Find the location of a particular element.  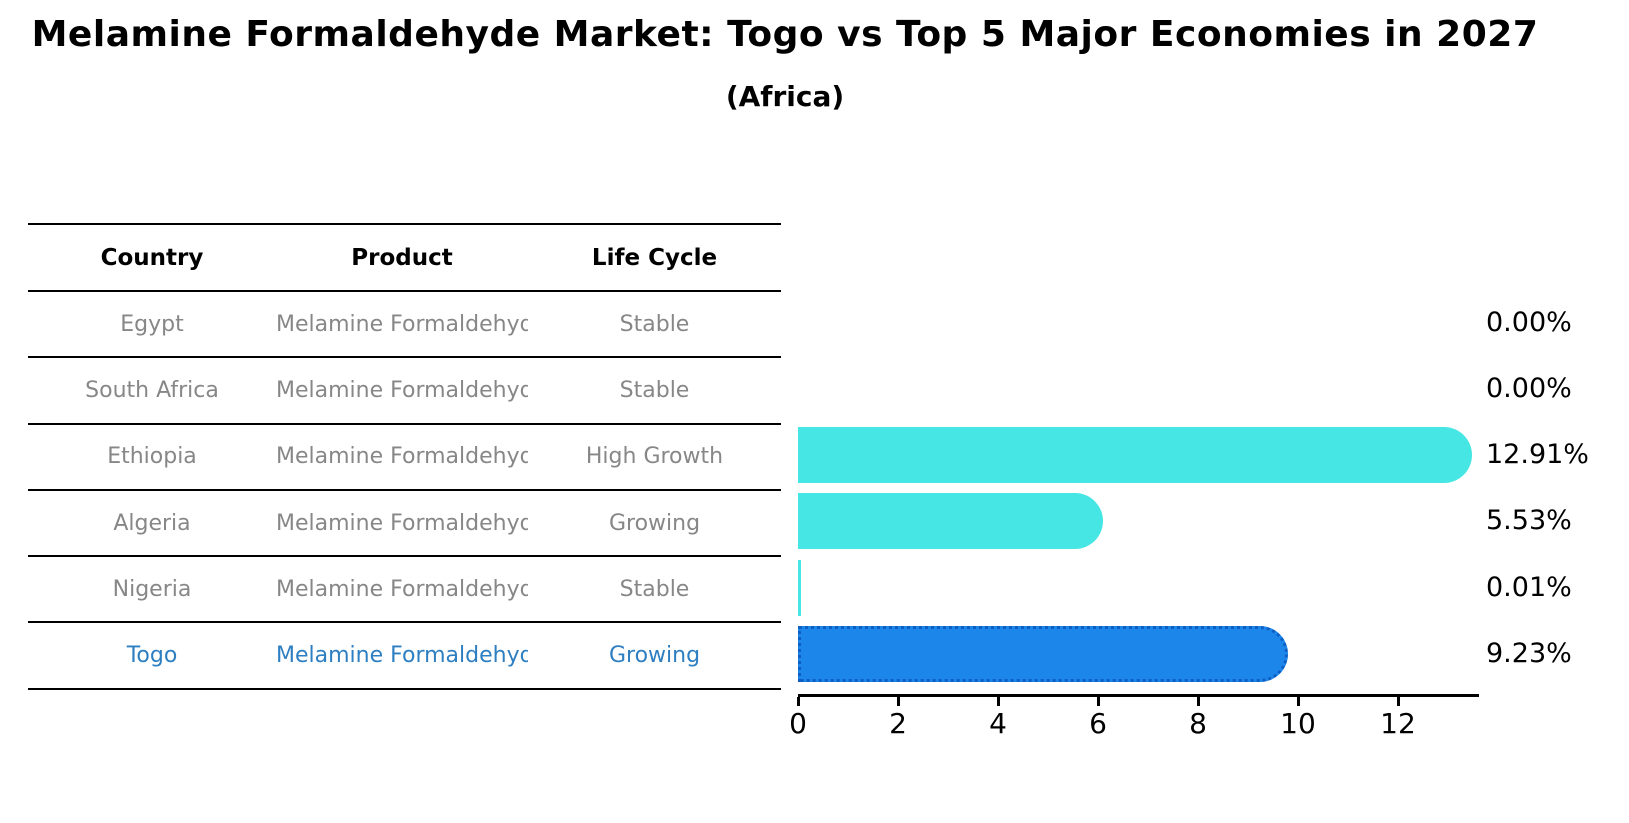

cell-life-cycle: High Growth is located at coordinates (654, 457).